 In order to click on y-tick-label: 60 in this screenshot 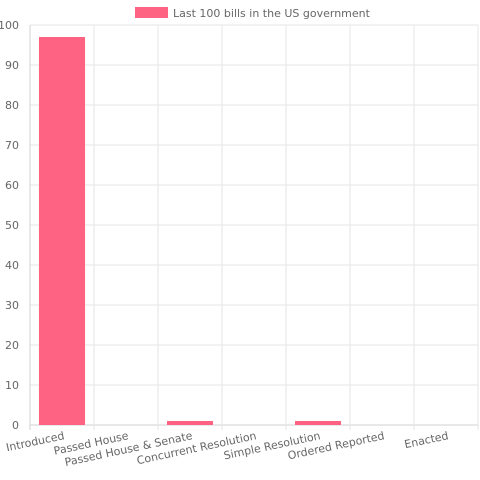, I will do `click(12, 185)`.